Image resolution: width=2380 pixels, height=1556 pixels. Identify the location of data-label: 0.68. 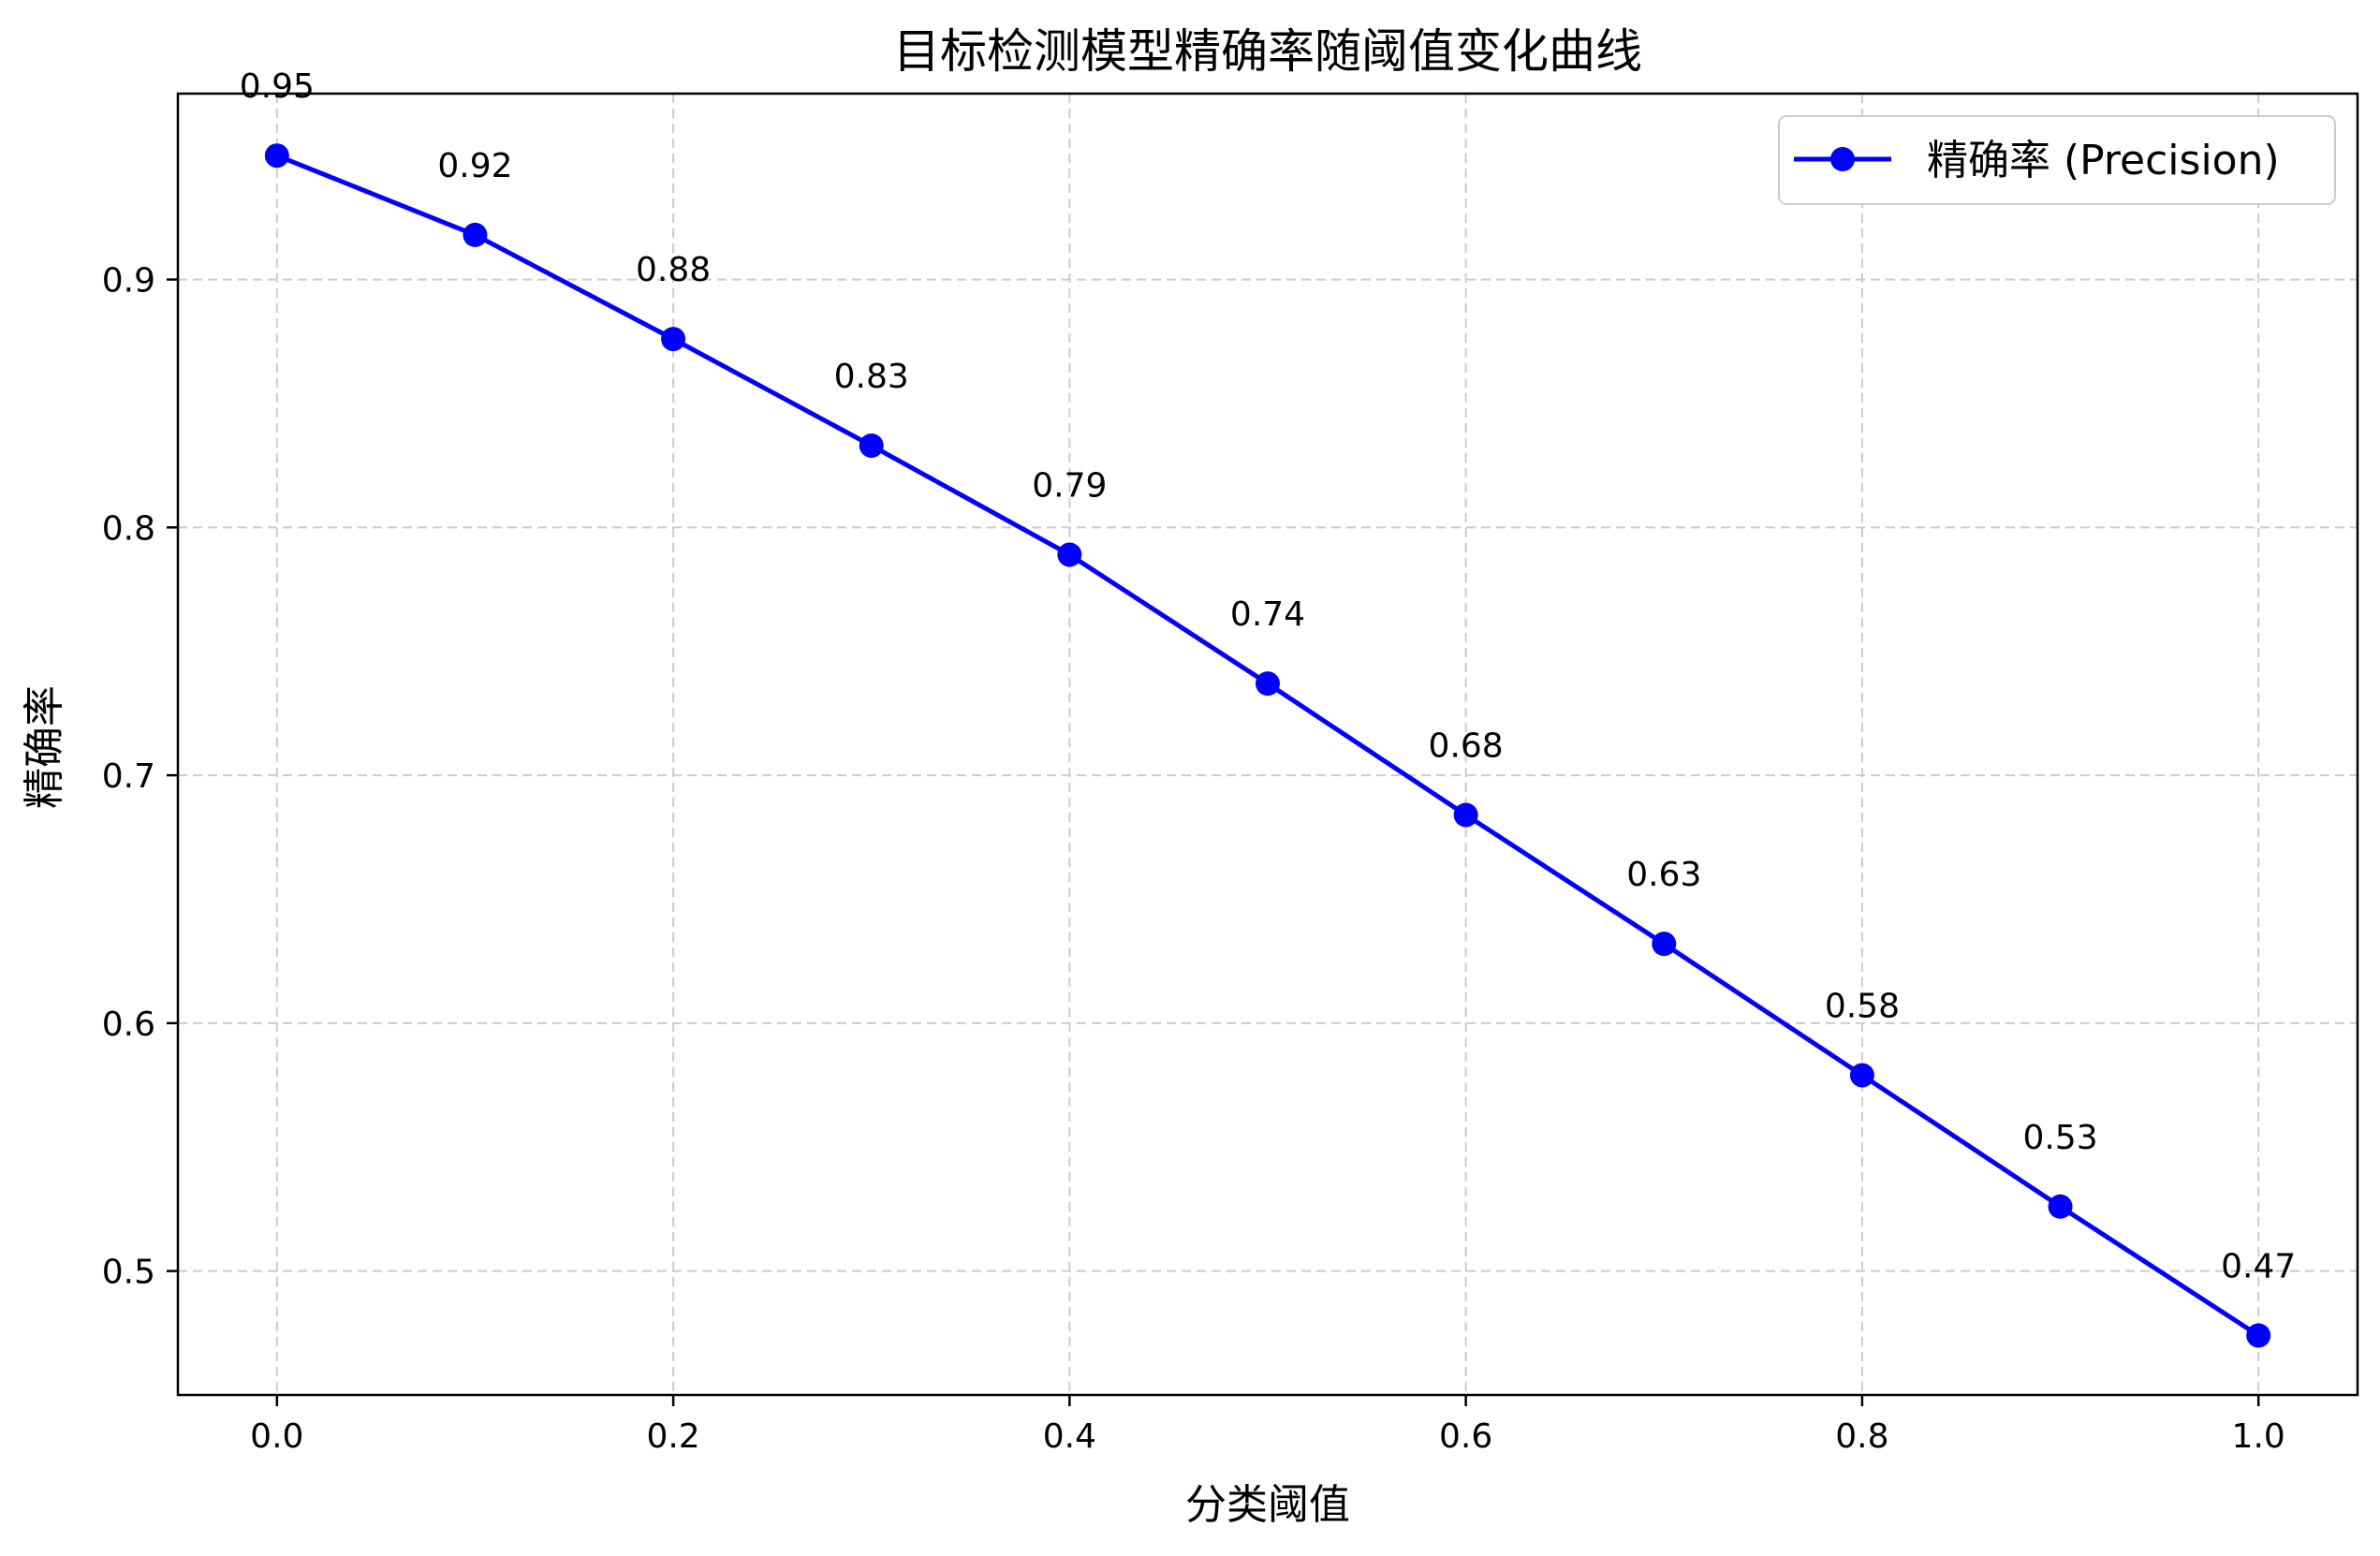
(1466, 746).